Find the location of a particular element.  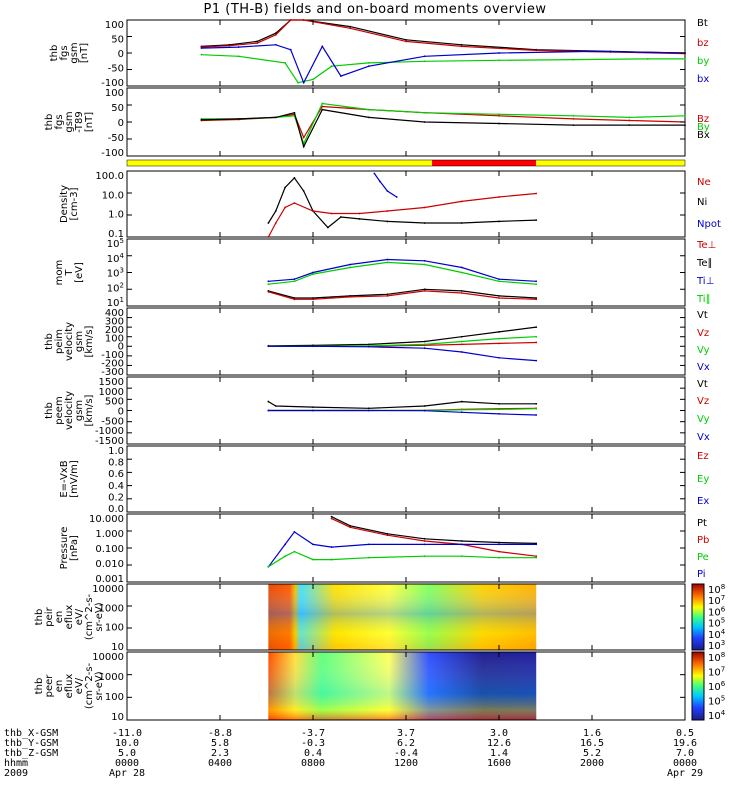

y-tick-label: 400 is located at coordinates (114, 313).